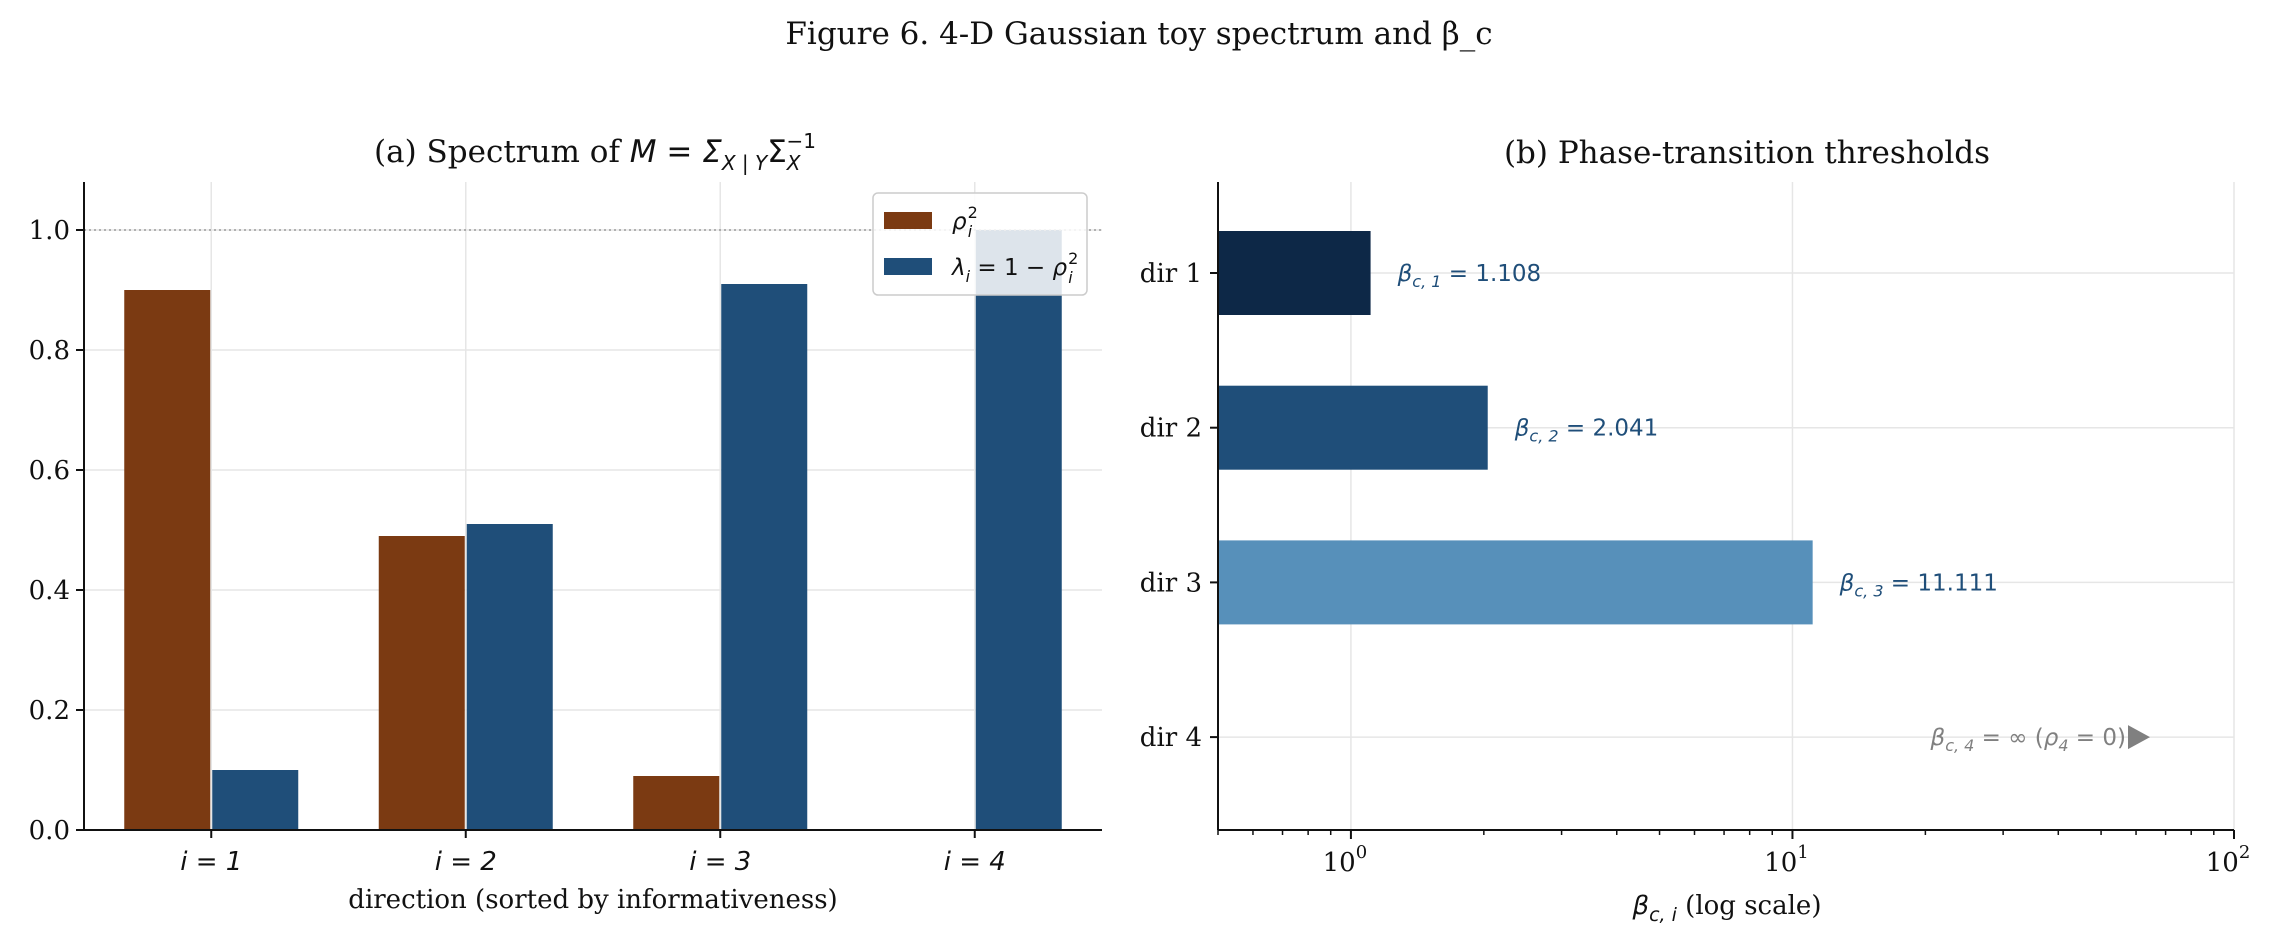 The image size is (2279, 942). What do you see at coordinates (1727, 908) in the screenshot?
I see `panel-b-x-label: βc, i (log scale)` at bounding box center [1727, 908].